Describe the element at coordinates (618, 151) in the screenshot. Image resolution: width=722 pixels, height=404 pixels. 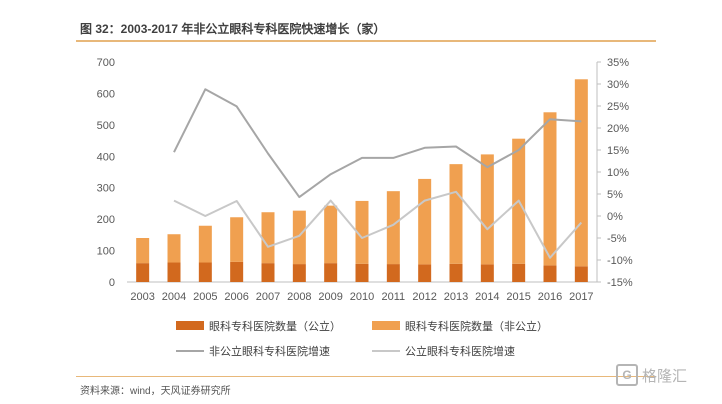
I see `right-tick-label: 15%` at that location.